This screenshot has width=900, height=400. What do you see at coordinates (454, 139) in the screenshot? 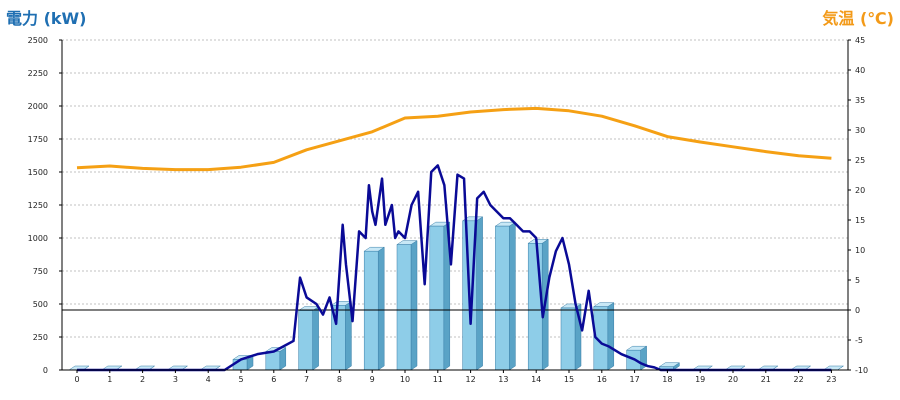
I see `temperature-line` at bounding box center [454, 139].